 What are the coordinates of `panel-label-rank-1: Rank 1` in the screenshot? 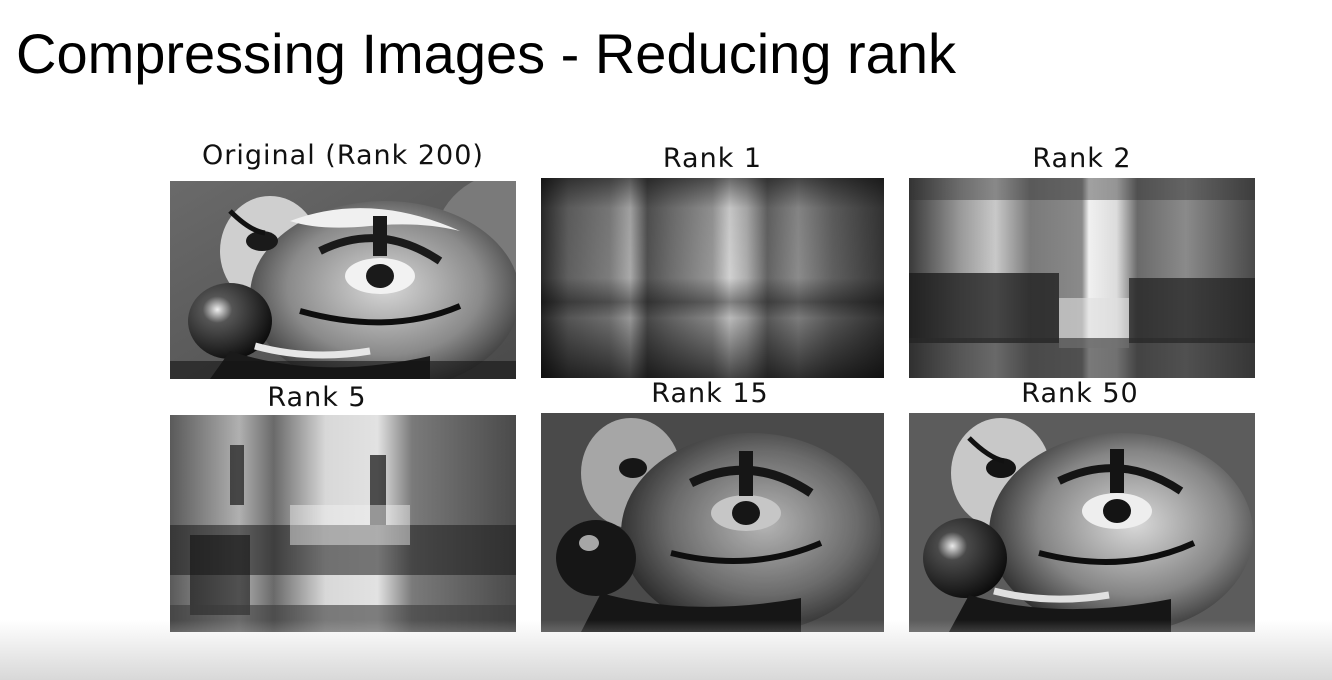 It's located at (712, 158).